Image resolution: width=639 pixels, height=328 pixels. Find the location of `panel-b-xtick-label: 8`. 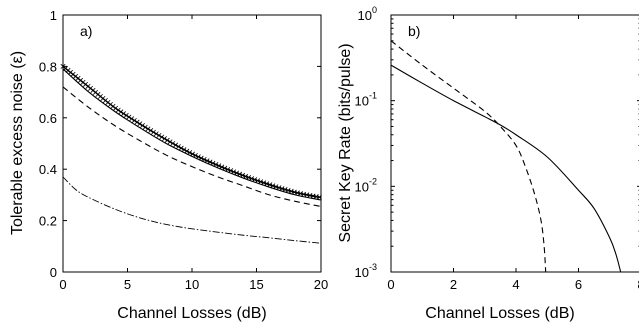

panel-b-xtick-label: 8 is located at coordinates (638, 284).